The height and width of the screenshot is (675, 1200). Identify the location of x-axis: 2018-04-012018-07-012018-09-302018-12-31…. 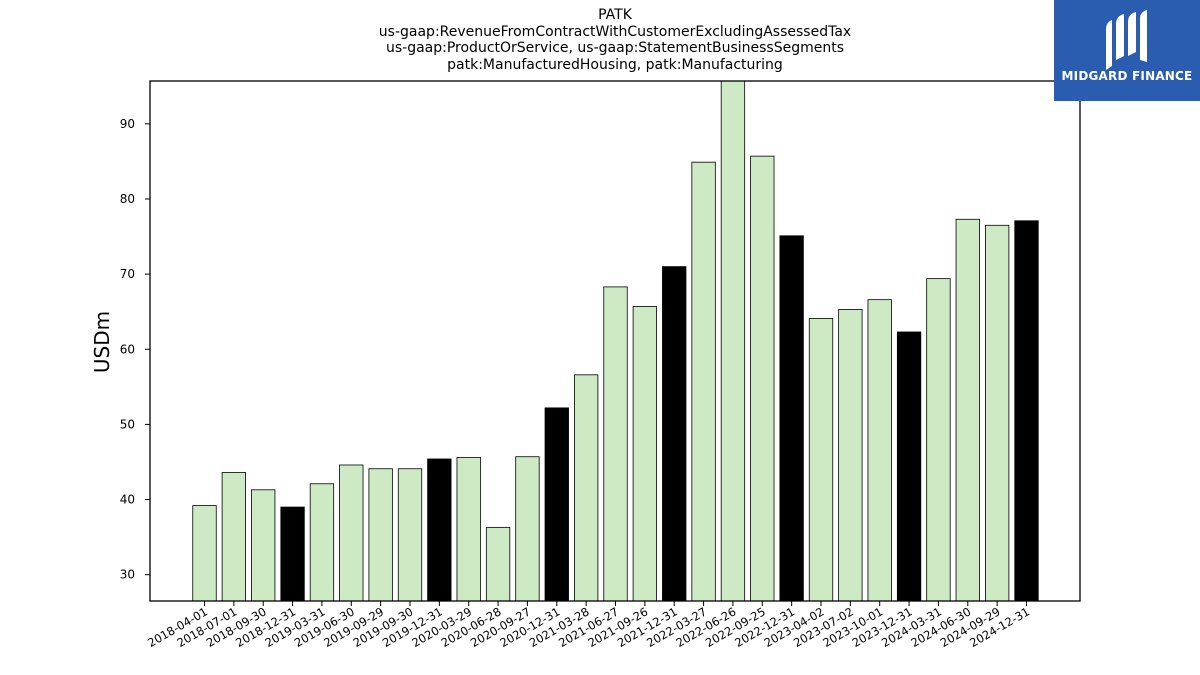
(588, 625).